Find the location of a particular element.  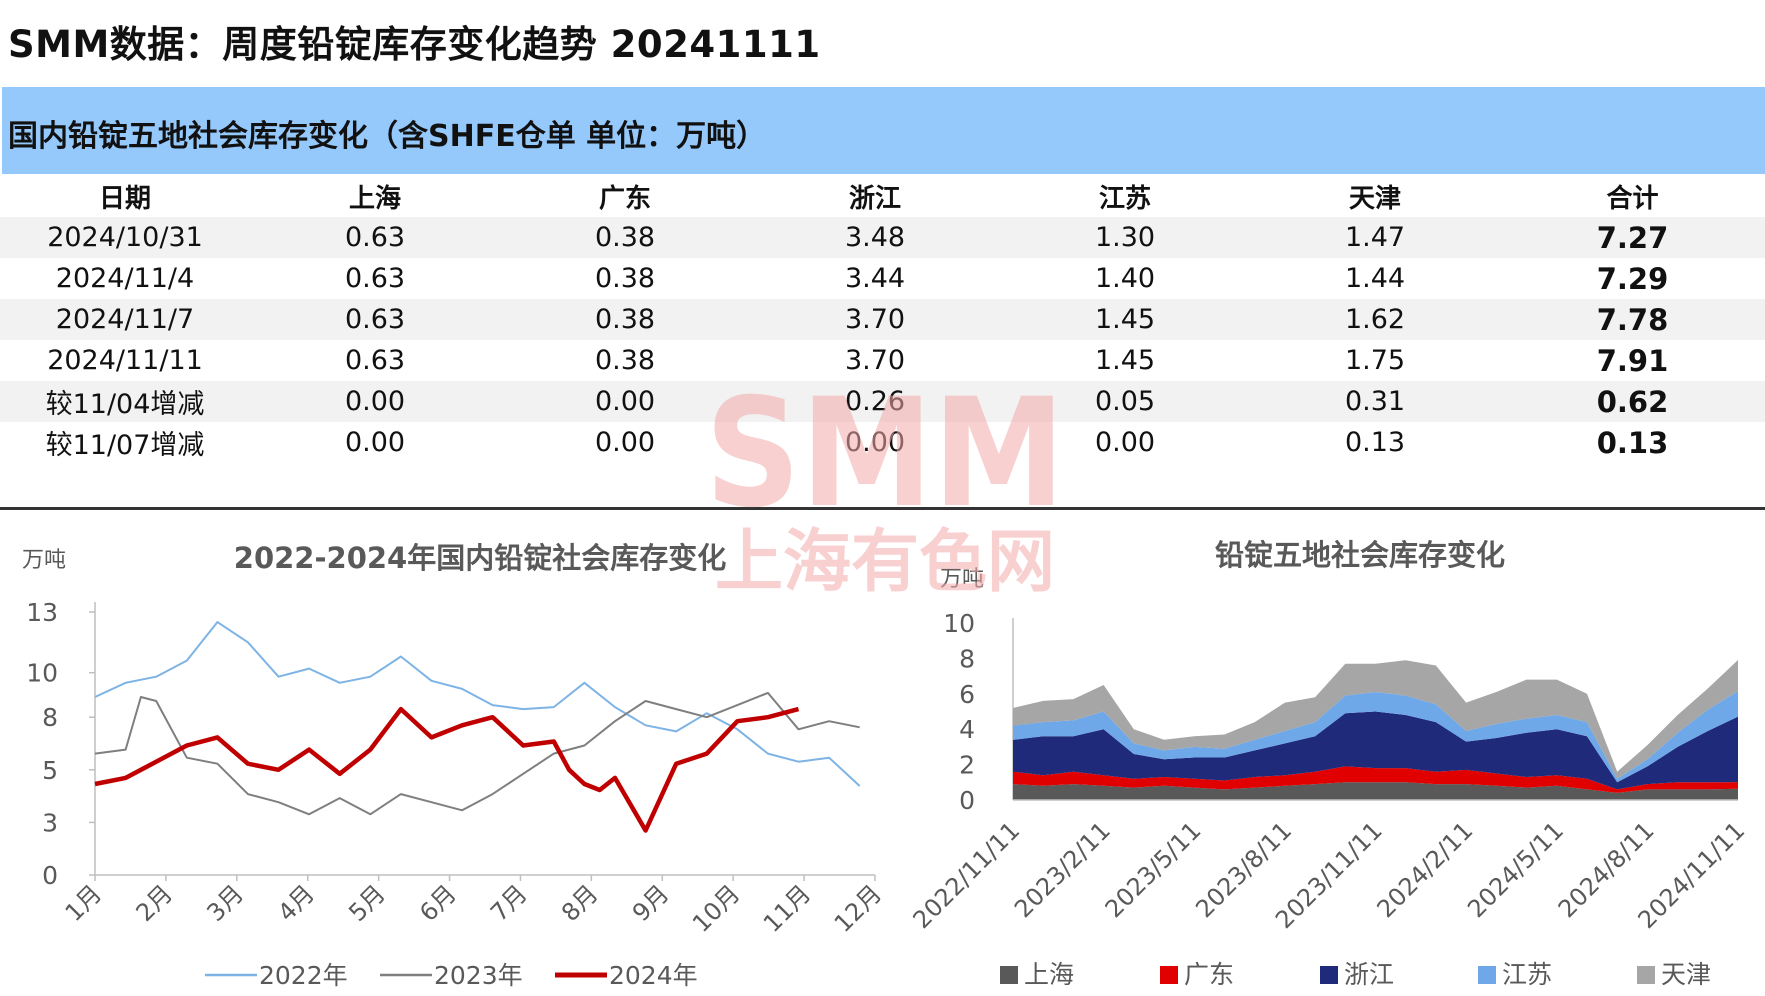

chart2-title: 铅锭五地社会库存变化 is located at coordinates (1360, 555).